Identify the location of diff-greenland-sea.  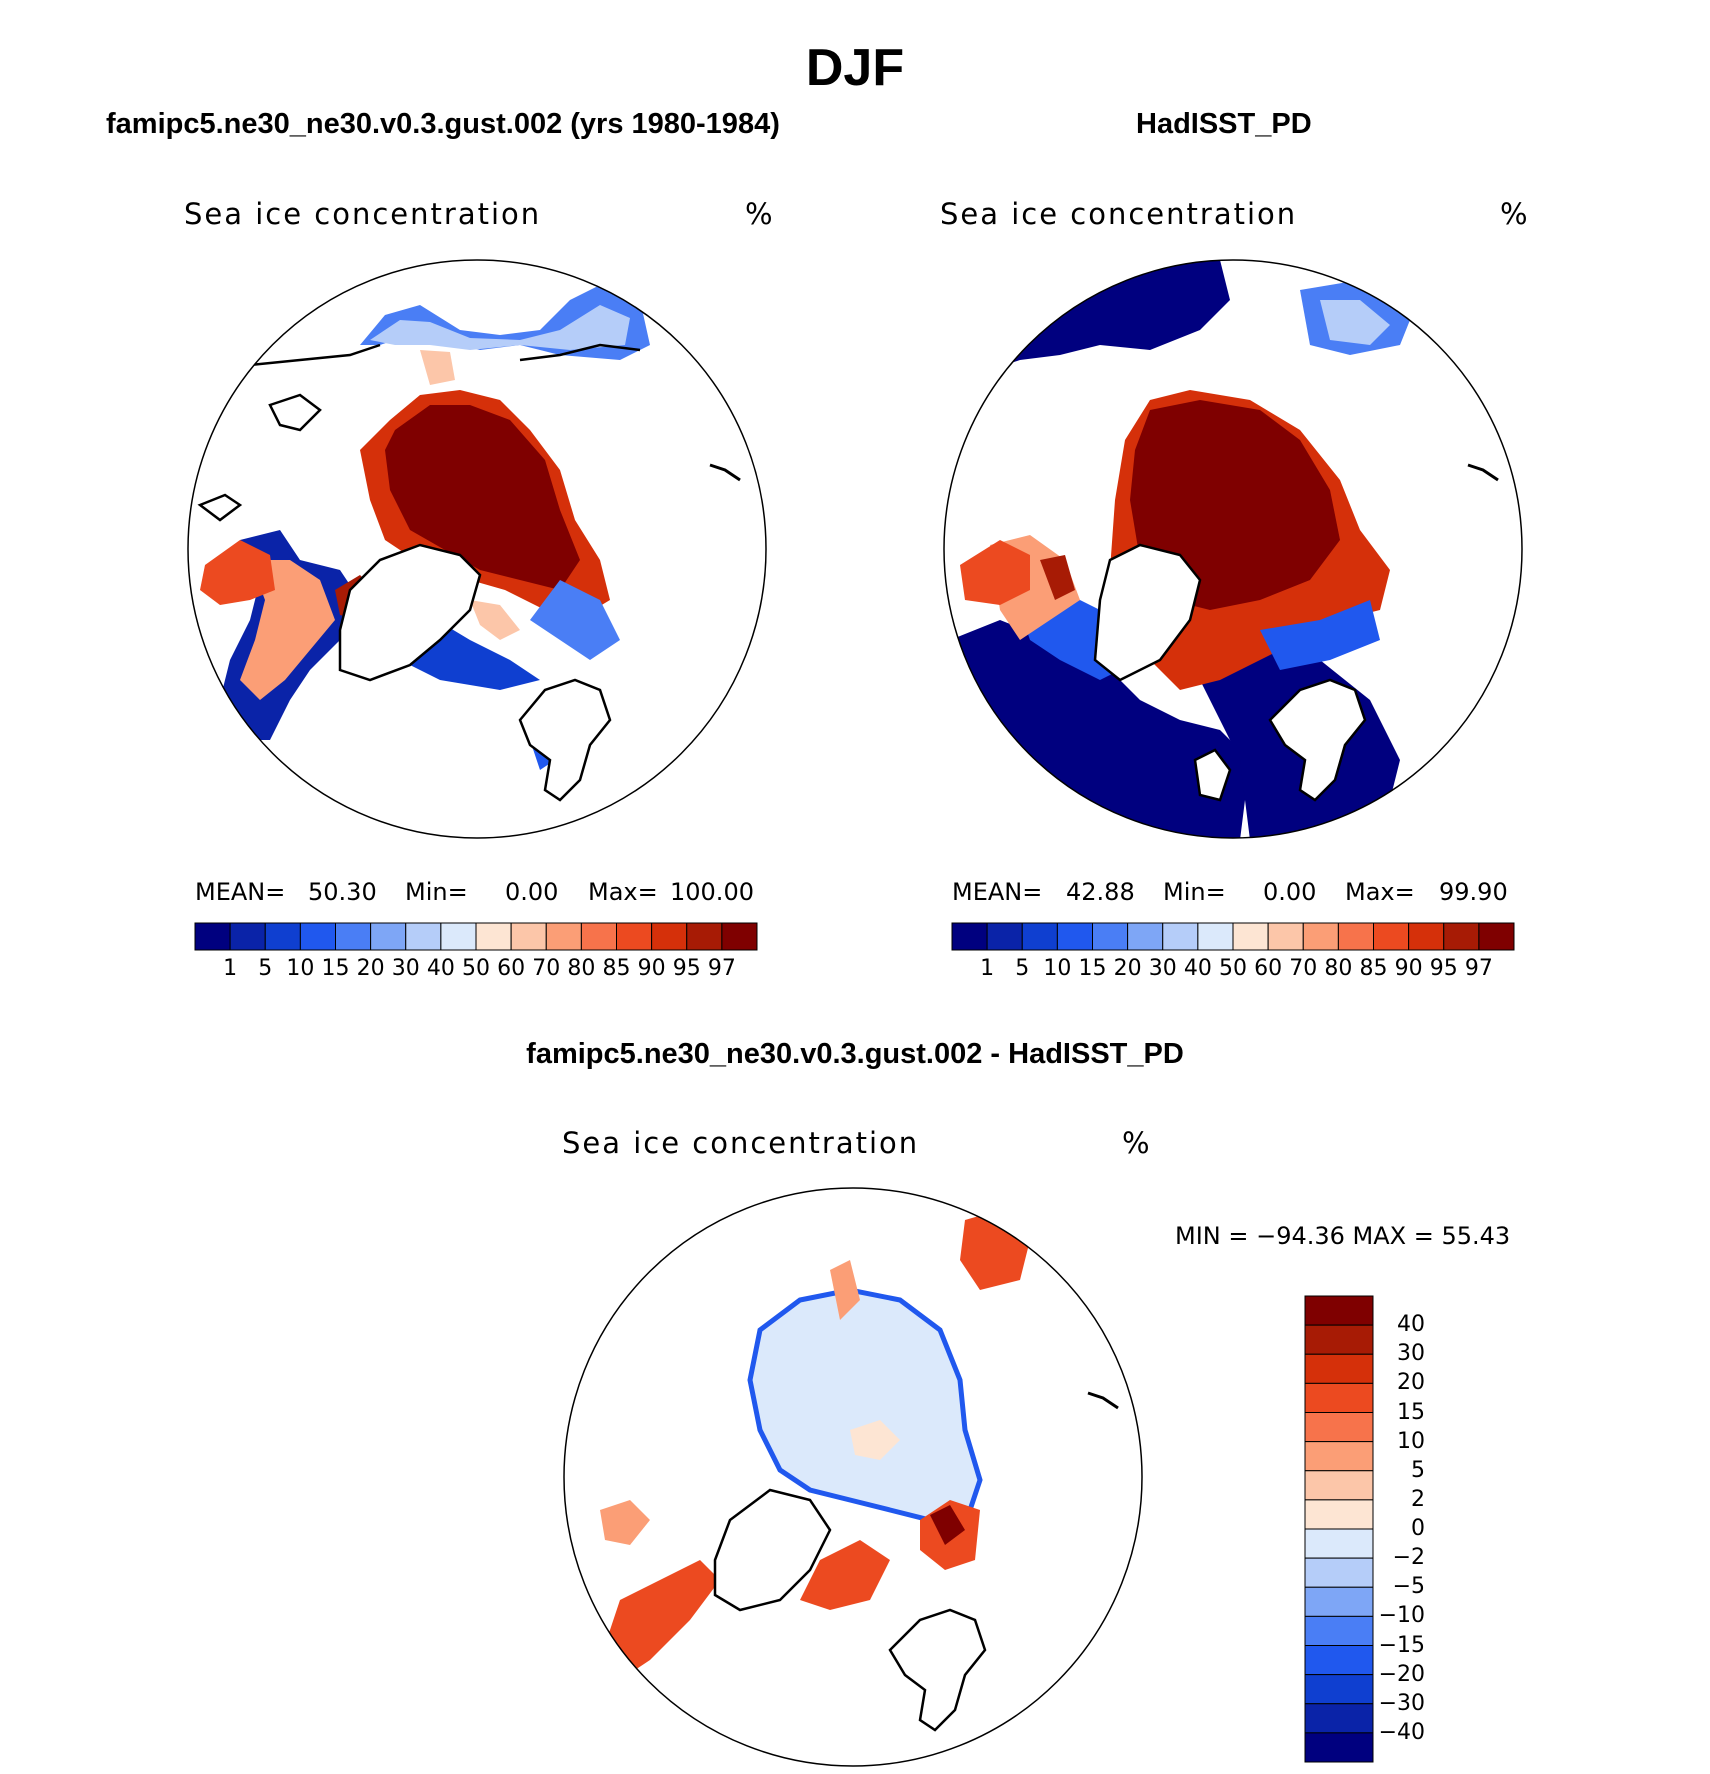
(845, 1575).